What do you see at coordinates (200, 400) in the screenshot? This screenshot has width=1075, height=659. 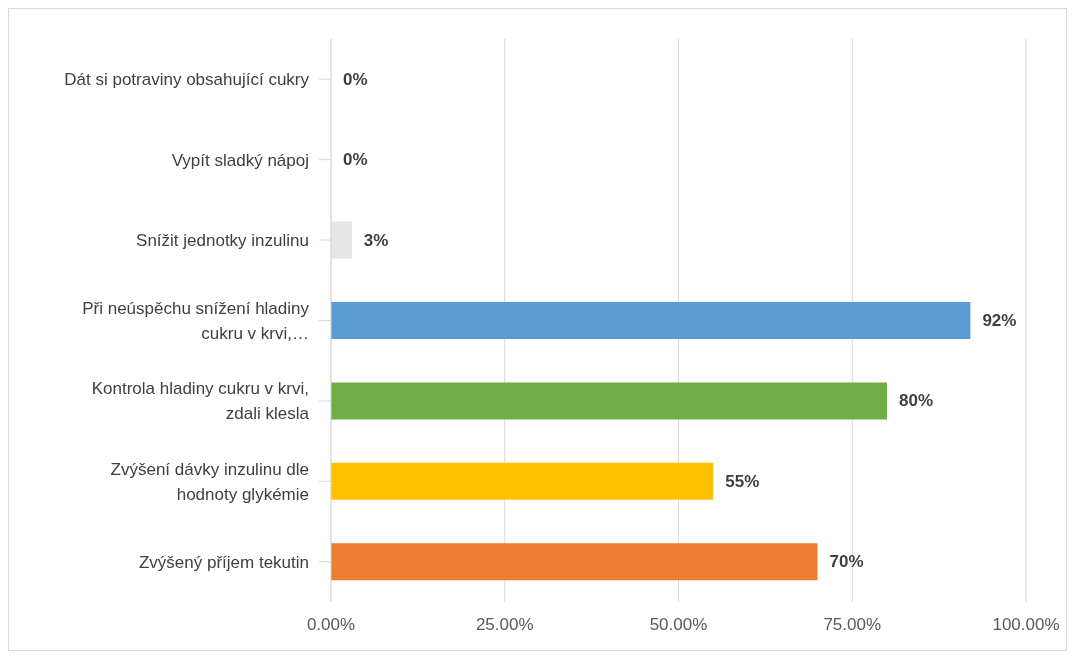 I see `y-tick-label: Kontrola hladiny cukru v krvi, zdali klesla` at bounding box center [200, 400].